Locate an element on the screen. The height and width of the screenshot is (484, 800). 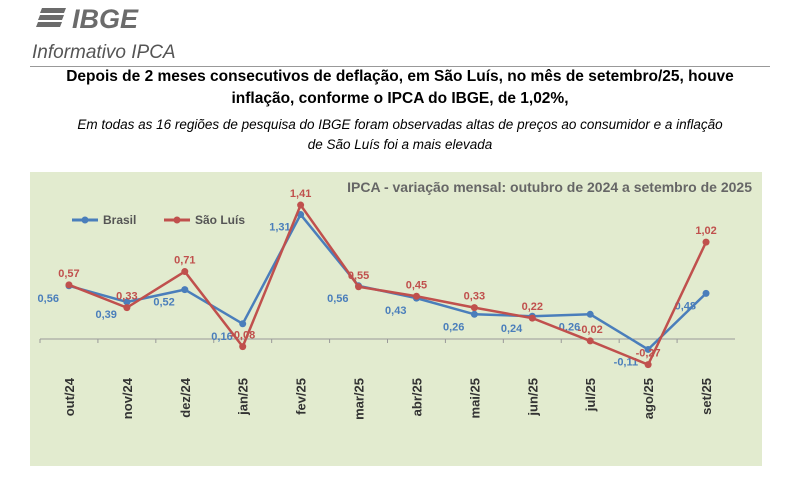
divider is located at coordinates (400, 66).